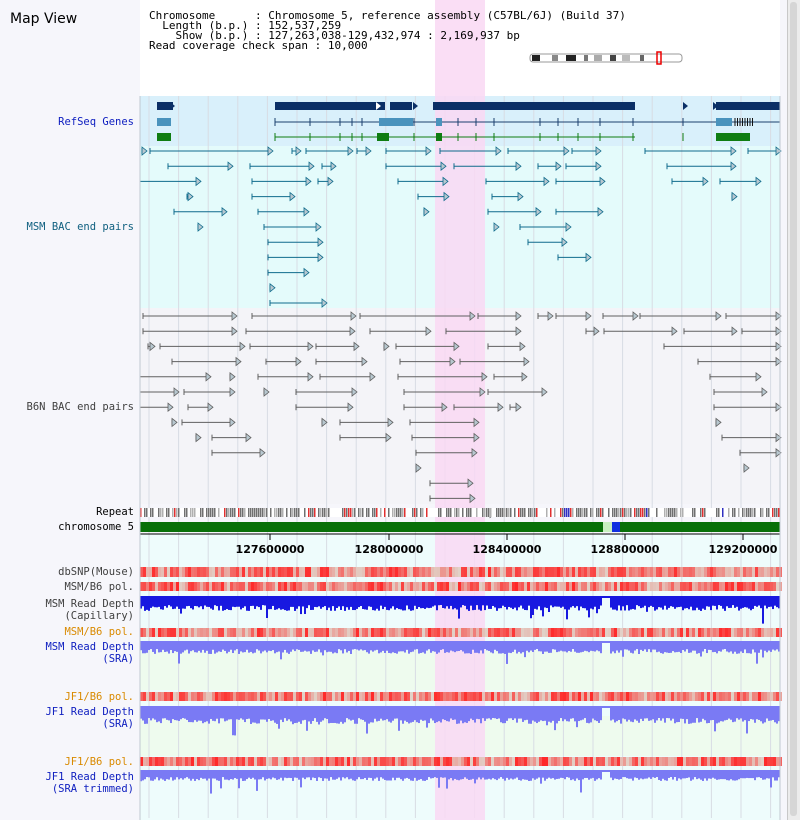 The image size is (800, 820). I want to click on scrollbar-thumb, so click(793, 409).